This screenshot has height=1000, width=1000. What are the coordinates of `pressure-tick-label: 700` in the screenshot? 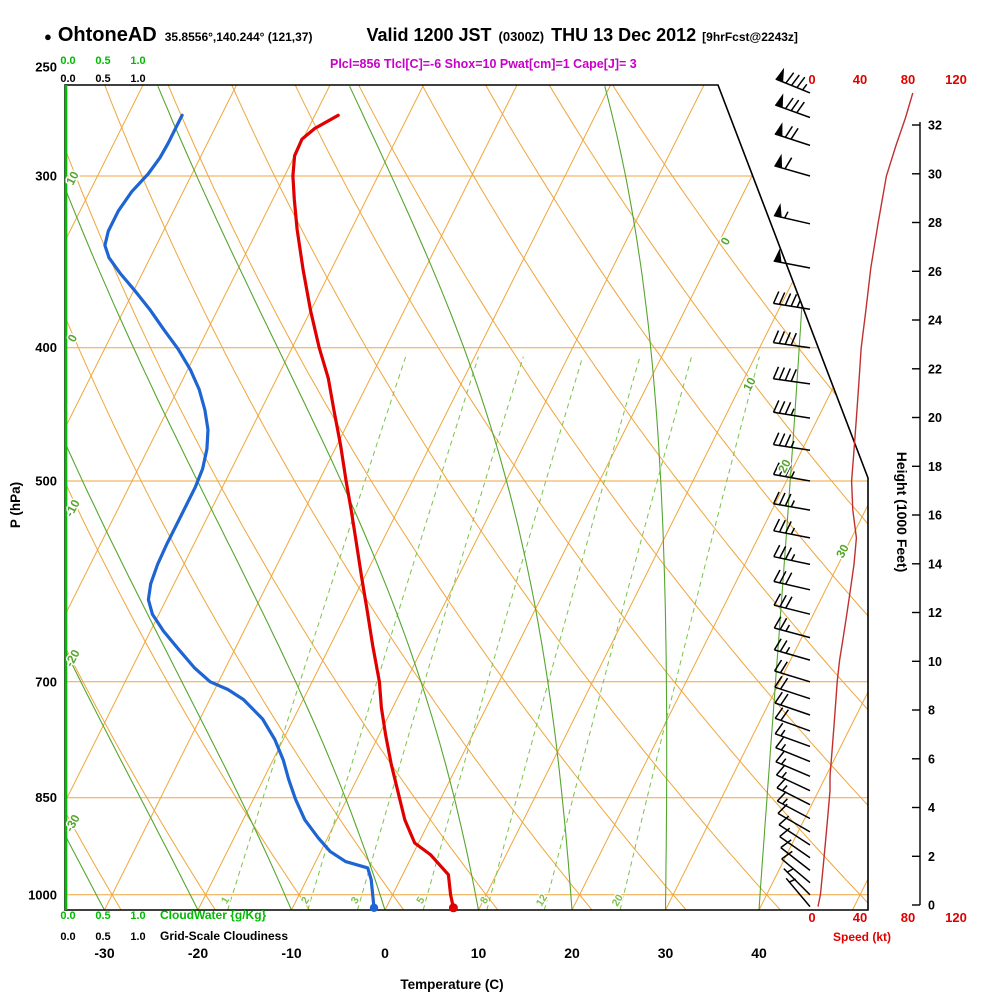 It's located at (46, 681).